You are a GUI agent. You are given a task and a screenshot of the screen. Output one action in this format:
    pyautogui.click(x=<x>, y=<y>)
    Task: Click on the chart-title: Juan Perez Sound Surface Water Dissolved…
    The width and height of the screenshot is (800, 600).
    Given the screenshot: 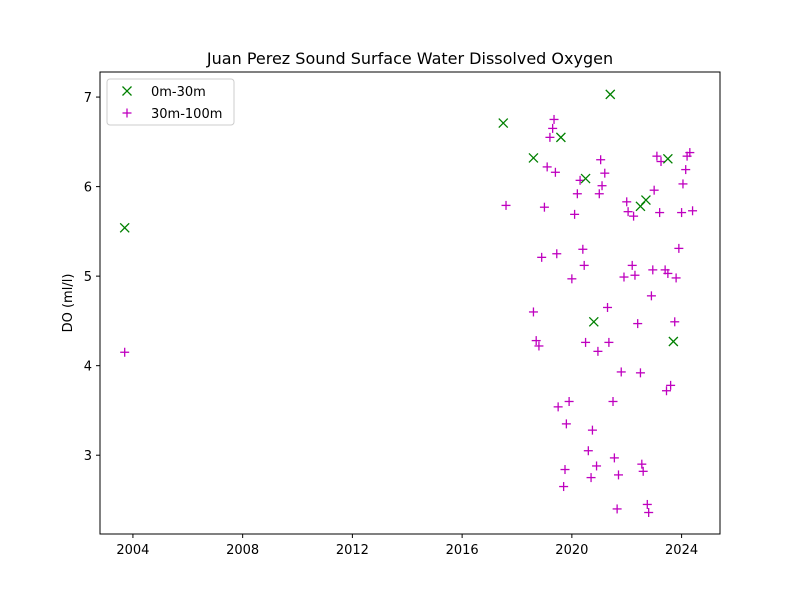 What is the action you would take?
    pyautogui.click(x=409, y=58)
    